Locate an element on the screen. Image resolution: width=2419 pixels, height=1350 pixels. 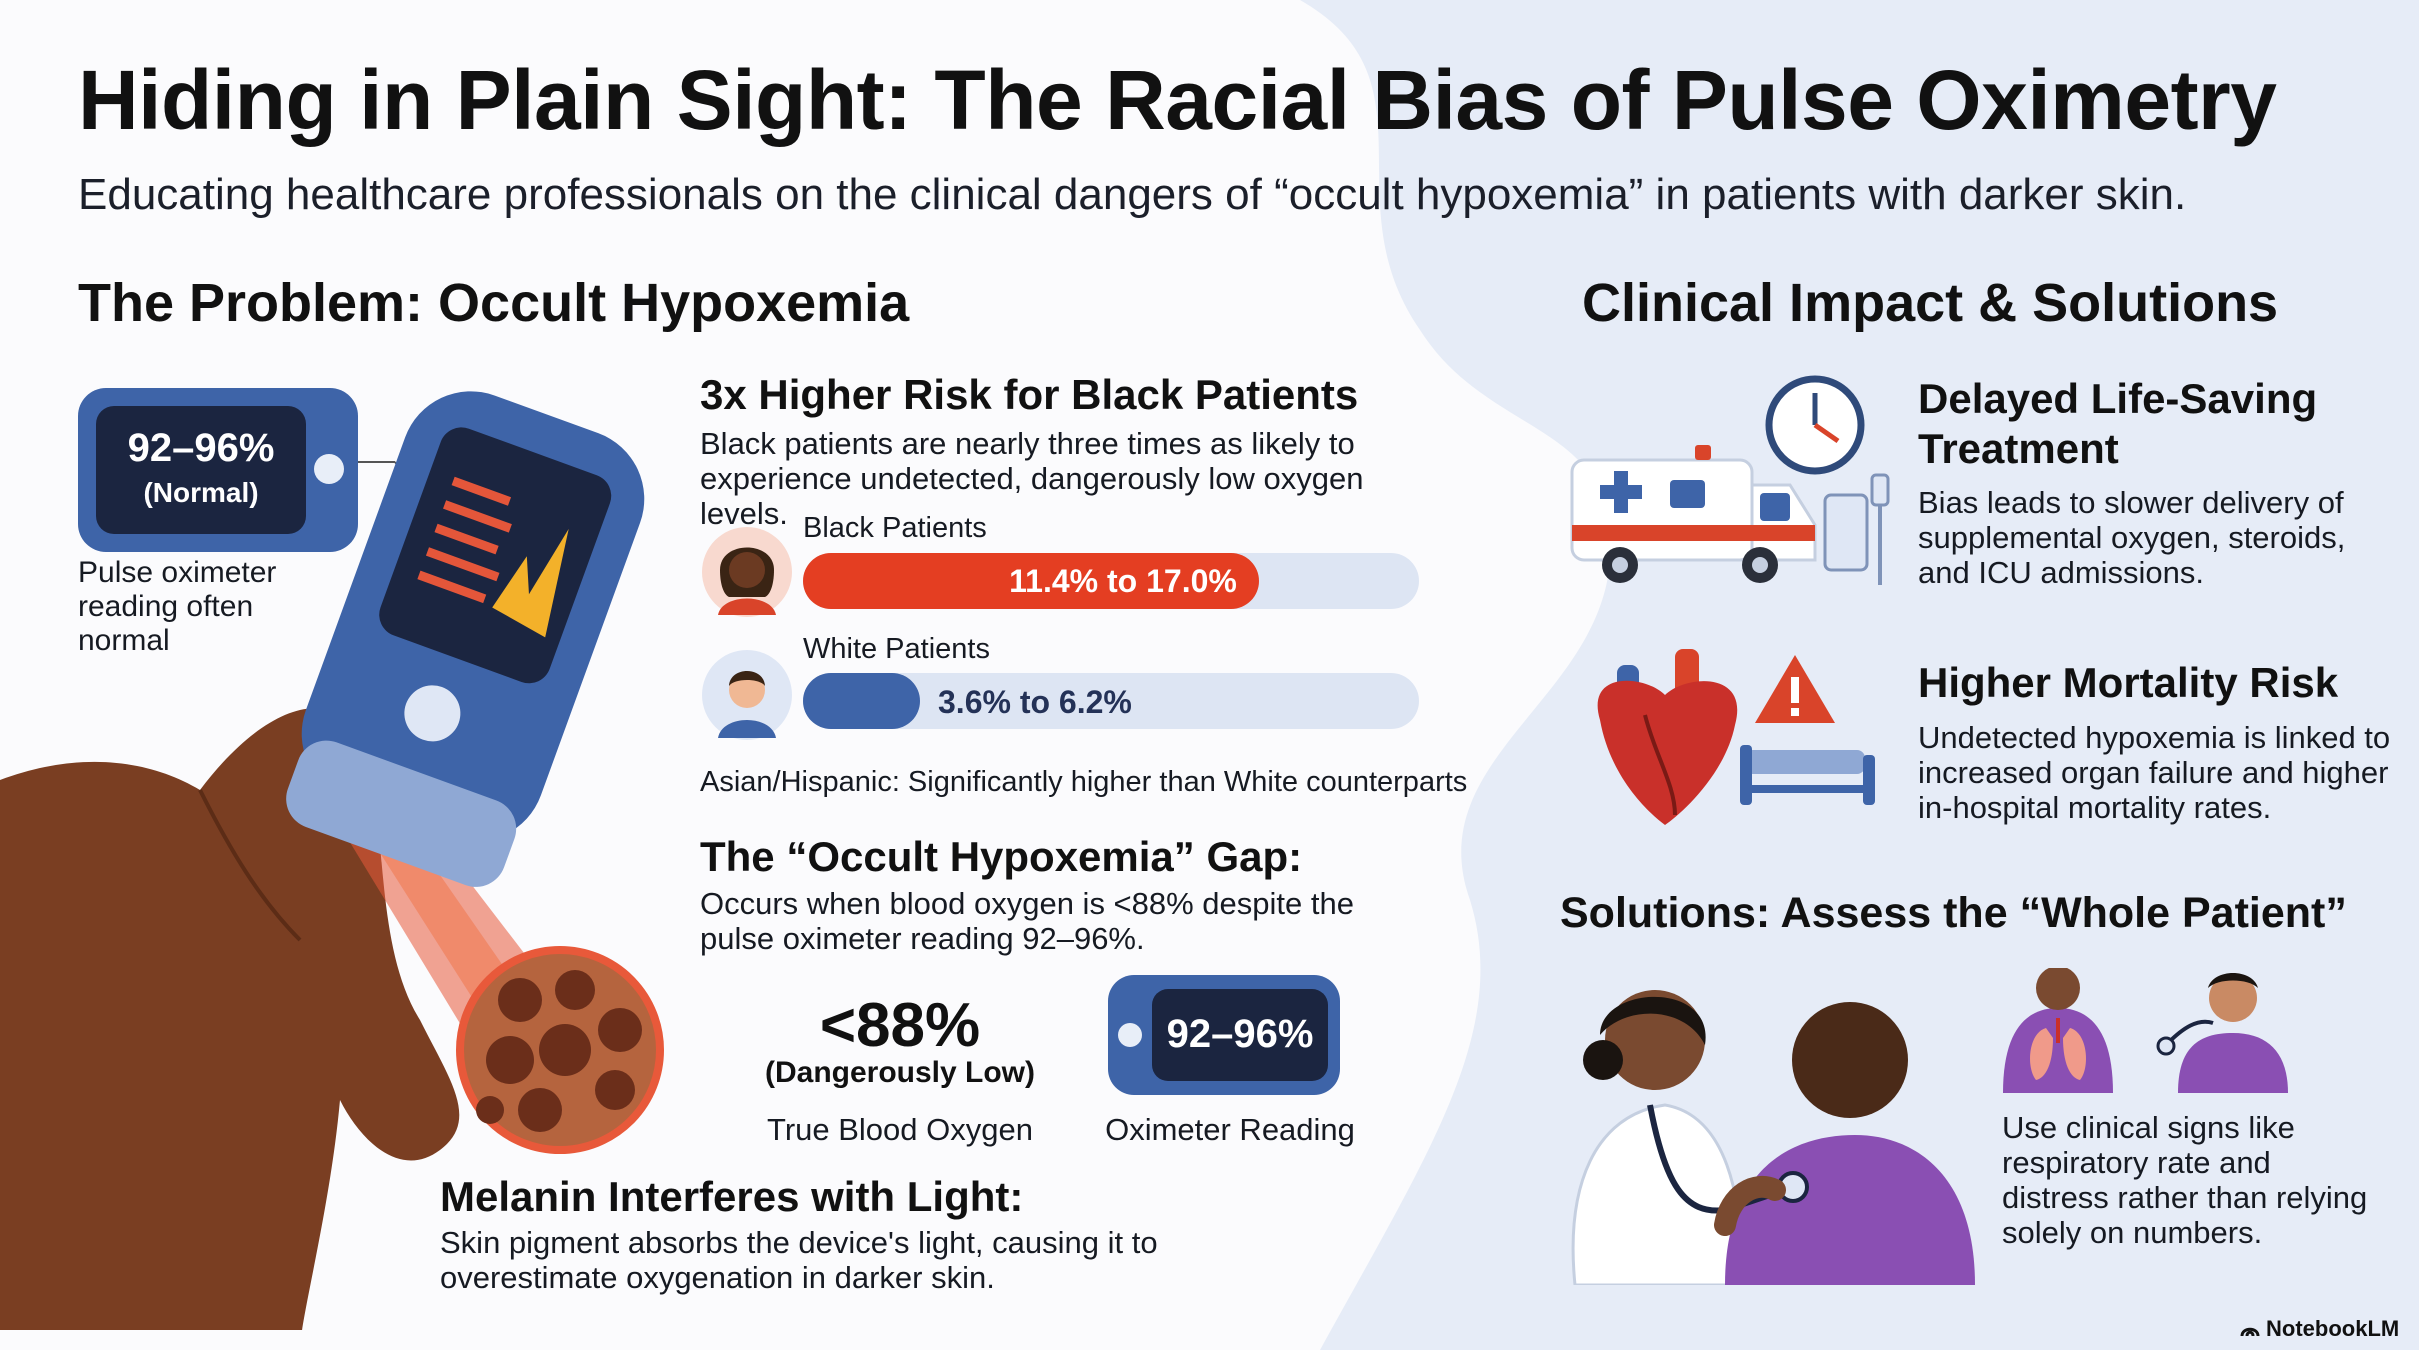
white-patients-bar: 3.6% to 6.2% is located at coordinates (967, 701).